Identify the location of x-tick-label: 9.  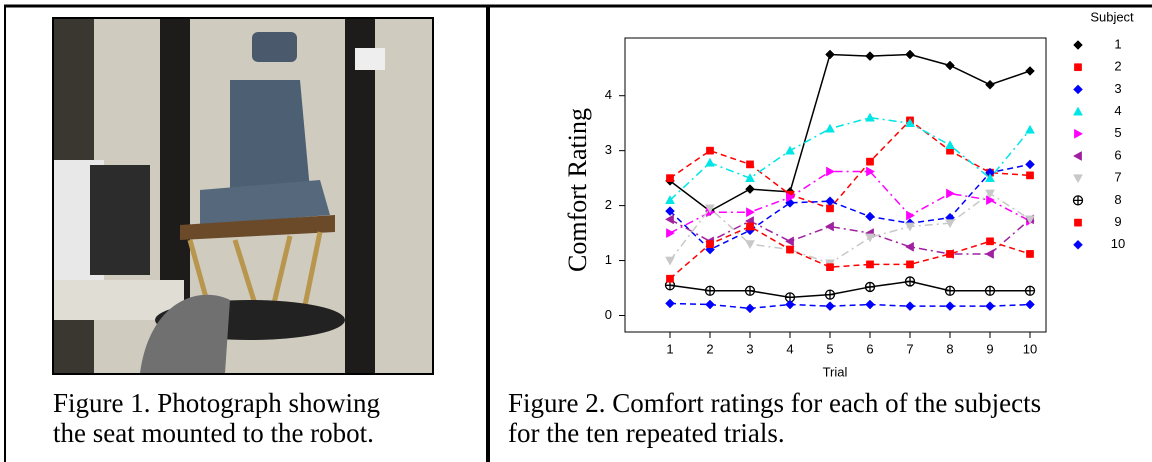
(989, 348).